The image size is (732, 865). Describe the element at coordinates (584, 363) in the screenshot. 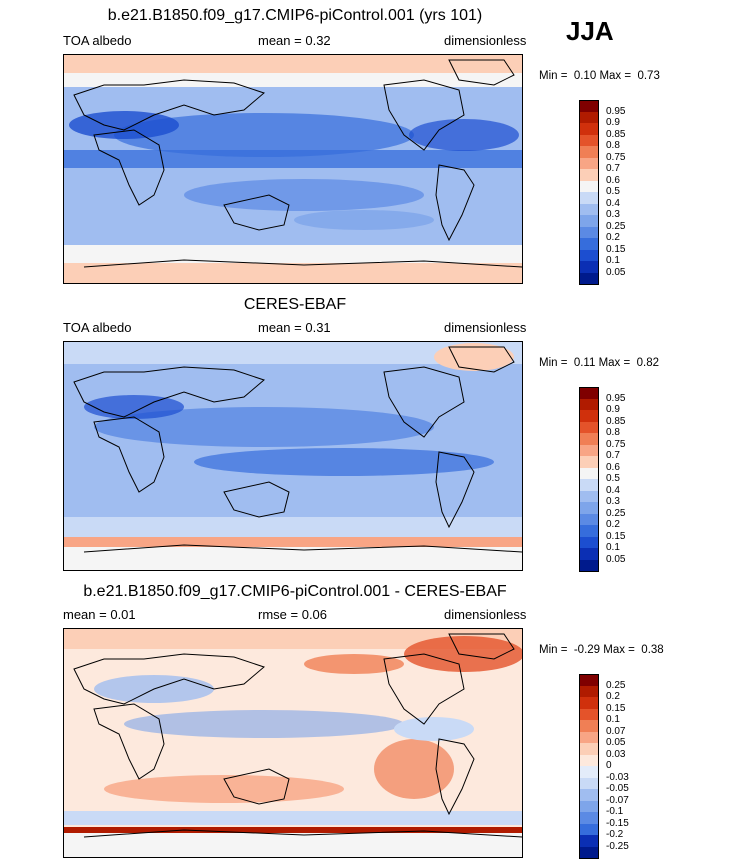

I see `panel-2-min-value: 0.11` at that location.